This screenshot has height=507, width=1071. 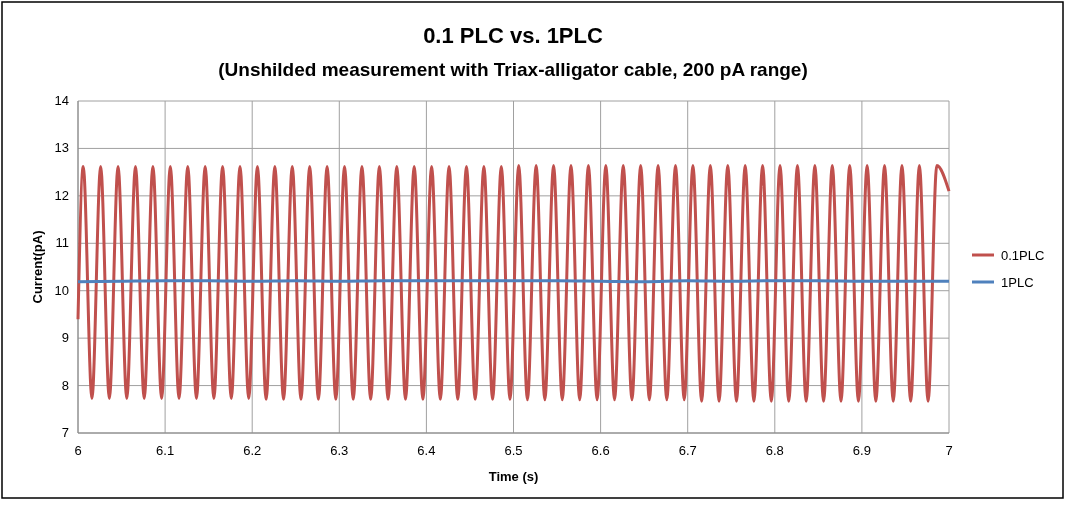 I want to click on y-axis-title: Current(pA), so click(x=37, y=267).